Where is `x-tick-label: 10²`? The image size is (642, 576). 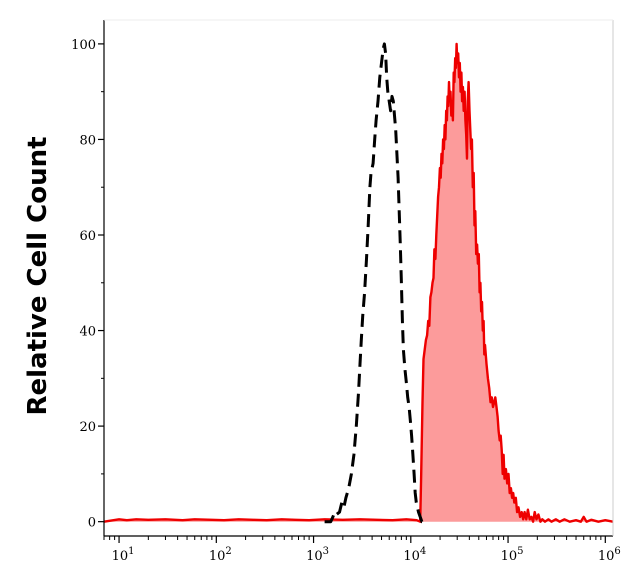 x-tick-label: 10² is located at coordinates (220, 555).